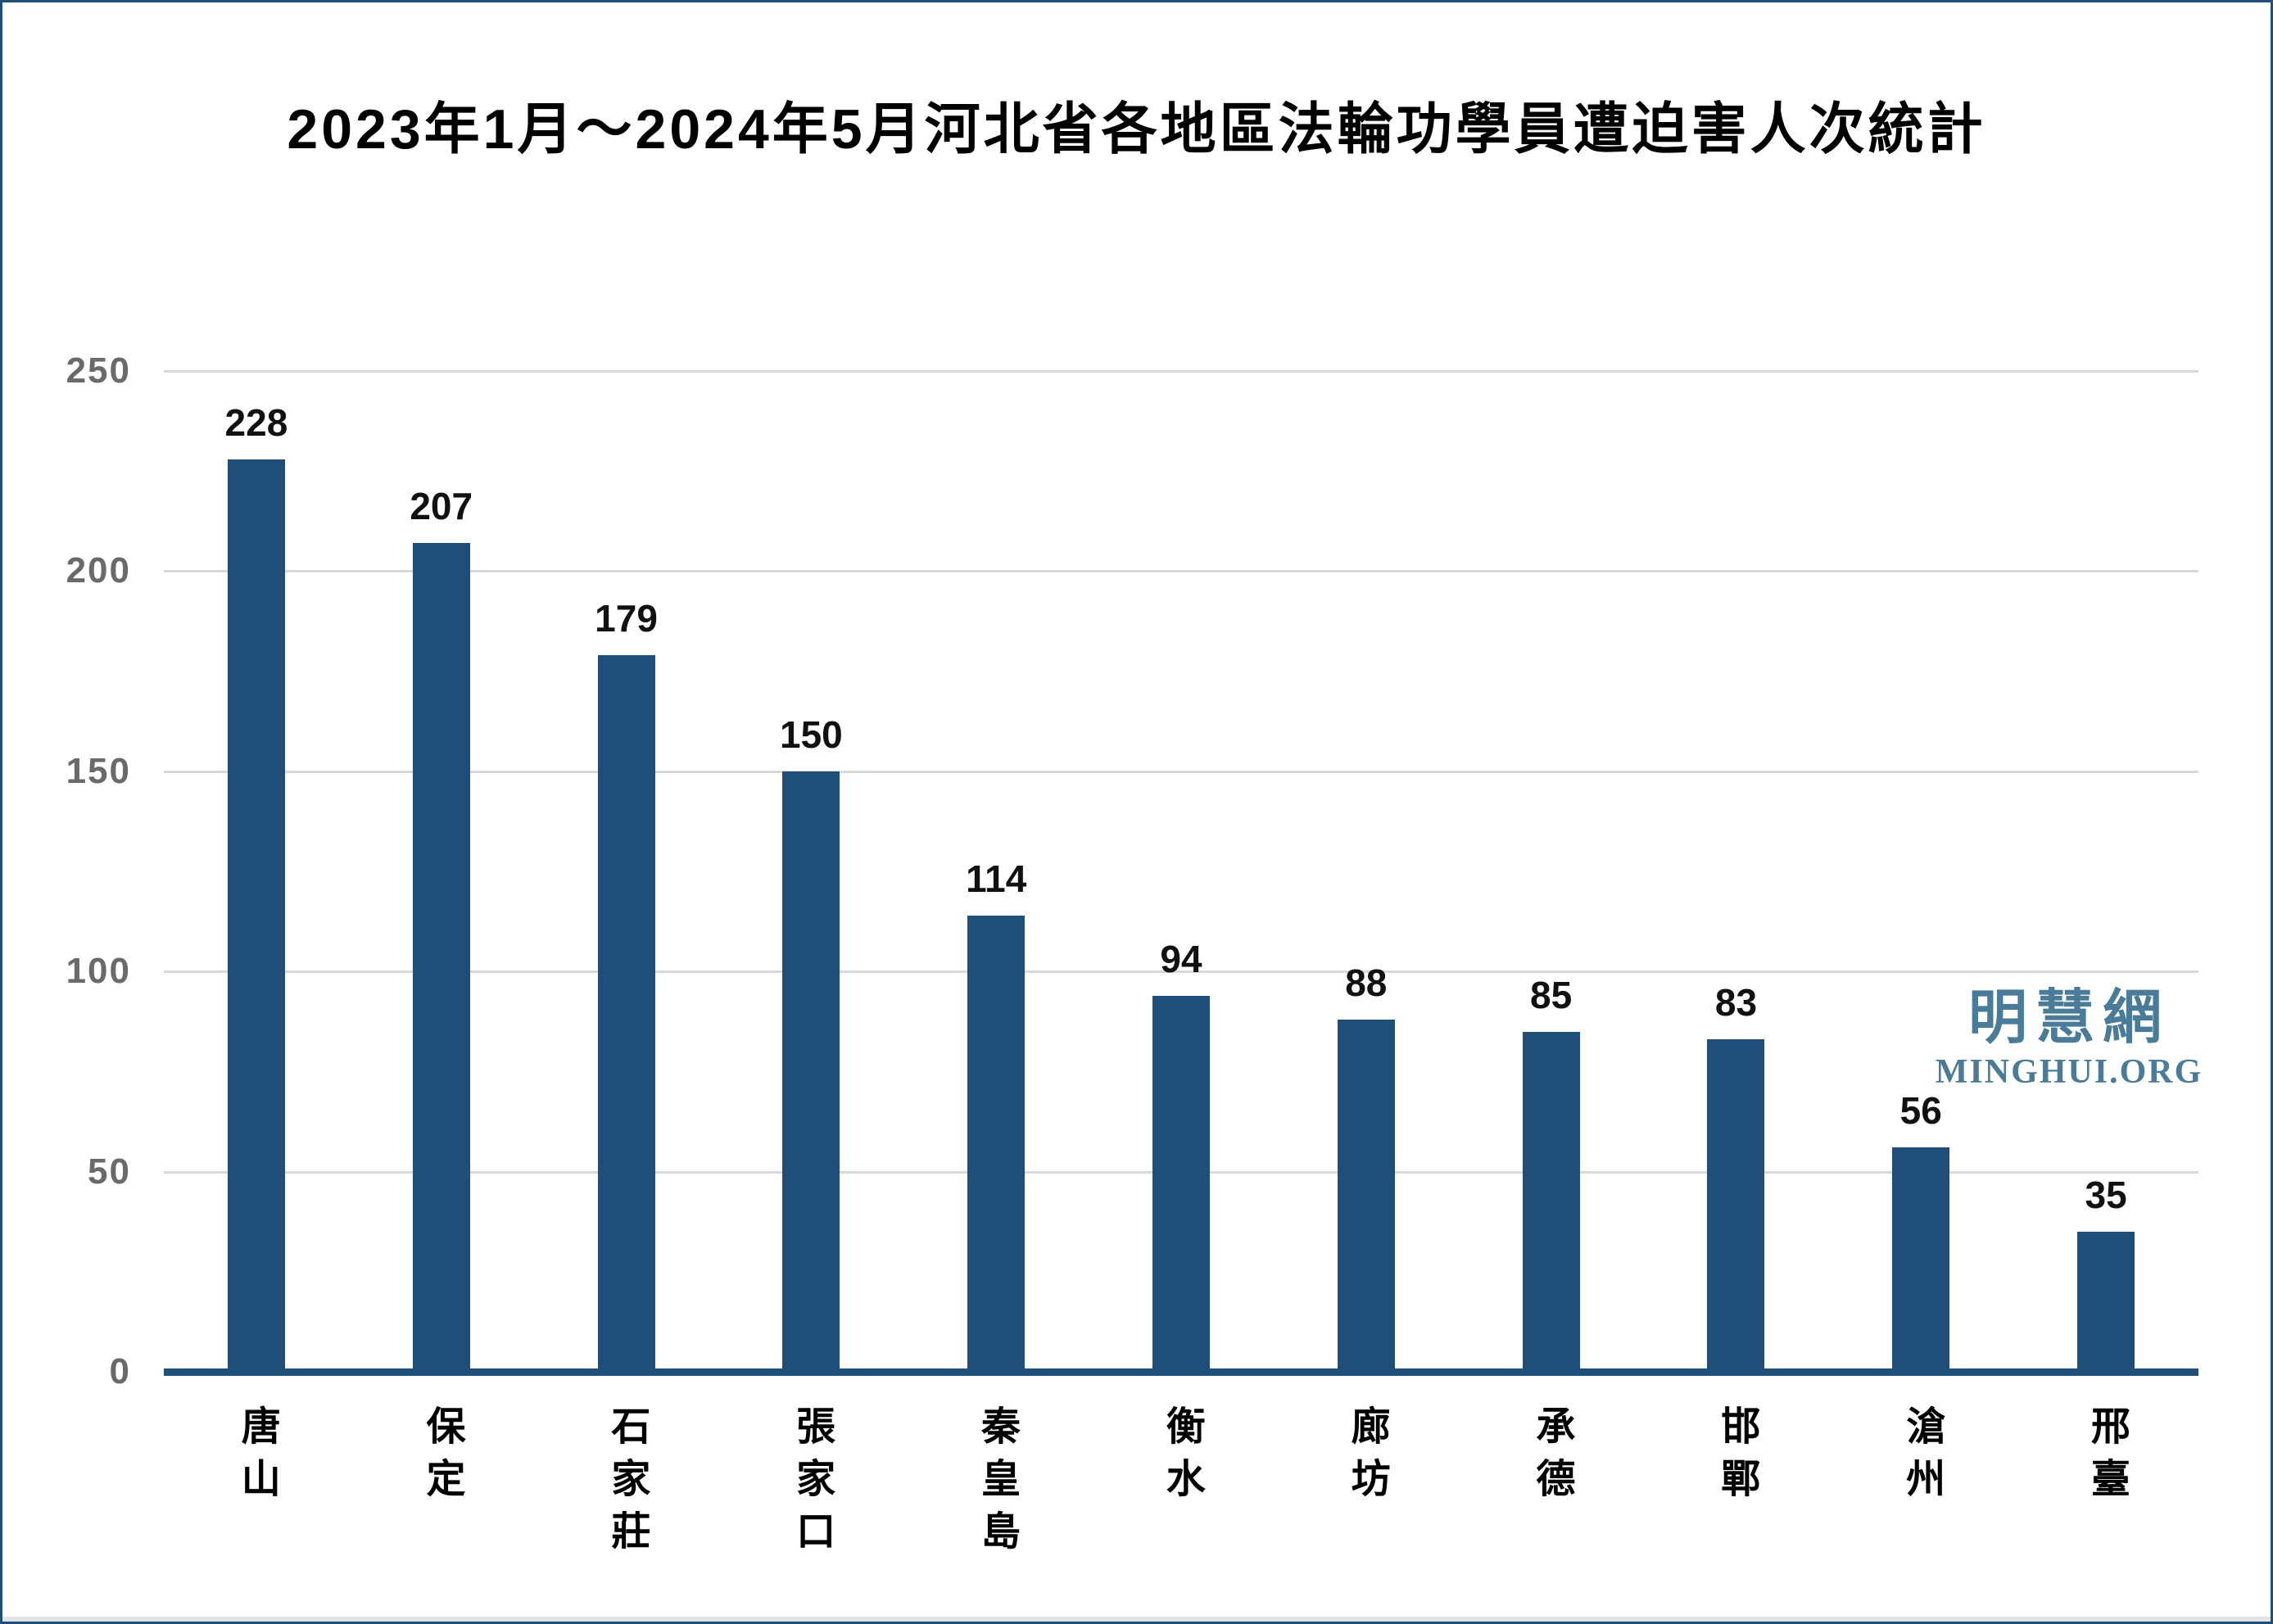  Describe the element at coordinates (1136, 1619) in the screenshot. I see `bottom-shade-line` at that location.